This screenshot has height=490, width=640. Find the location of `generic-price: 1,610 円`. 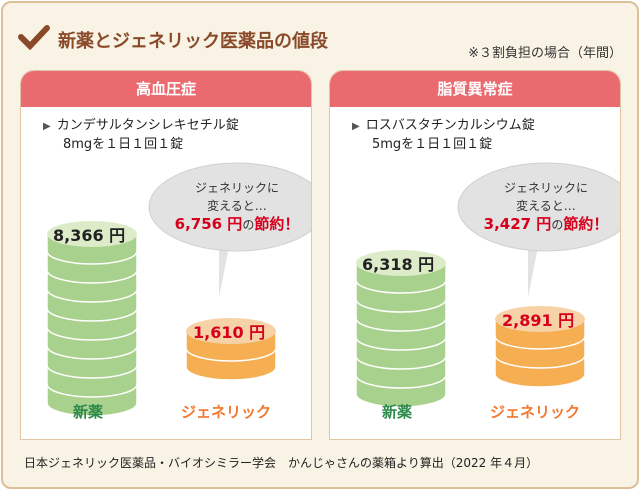

generic-price: 1,610 円 is located at coordinates (229, 332).